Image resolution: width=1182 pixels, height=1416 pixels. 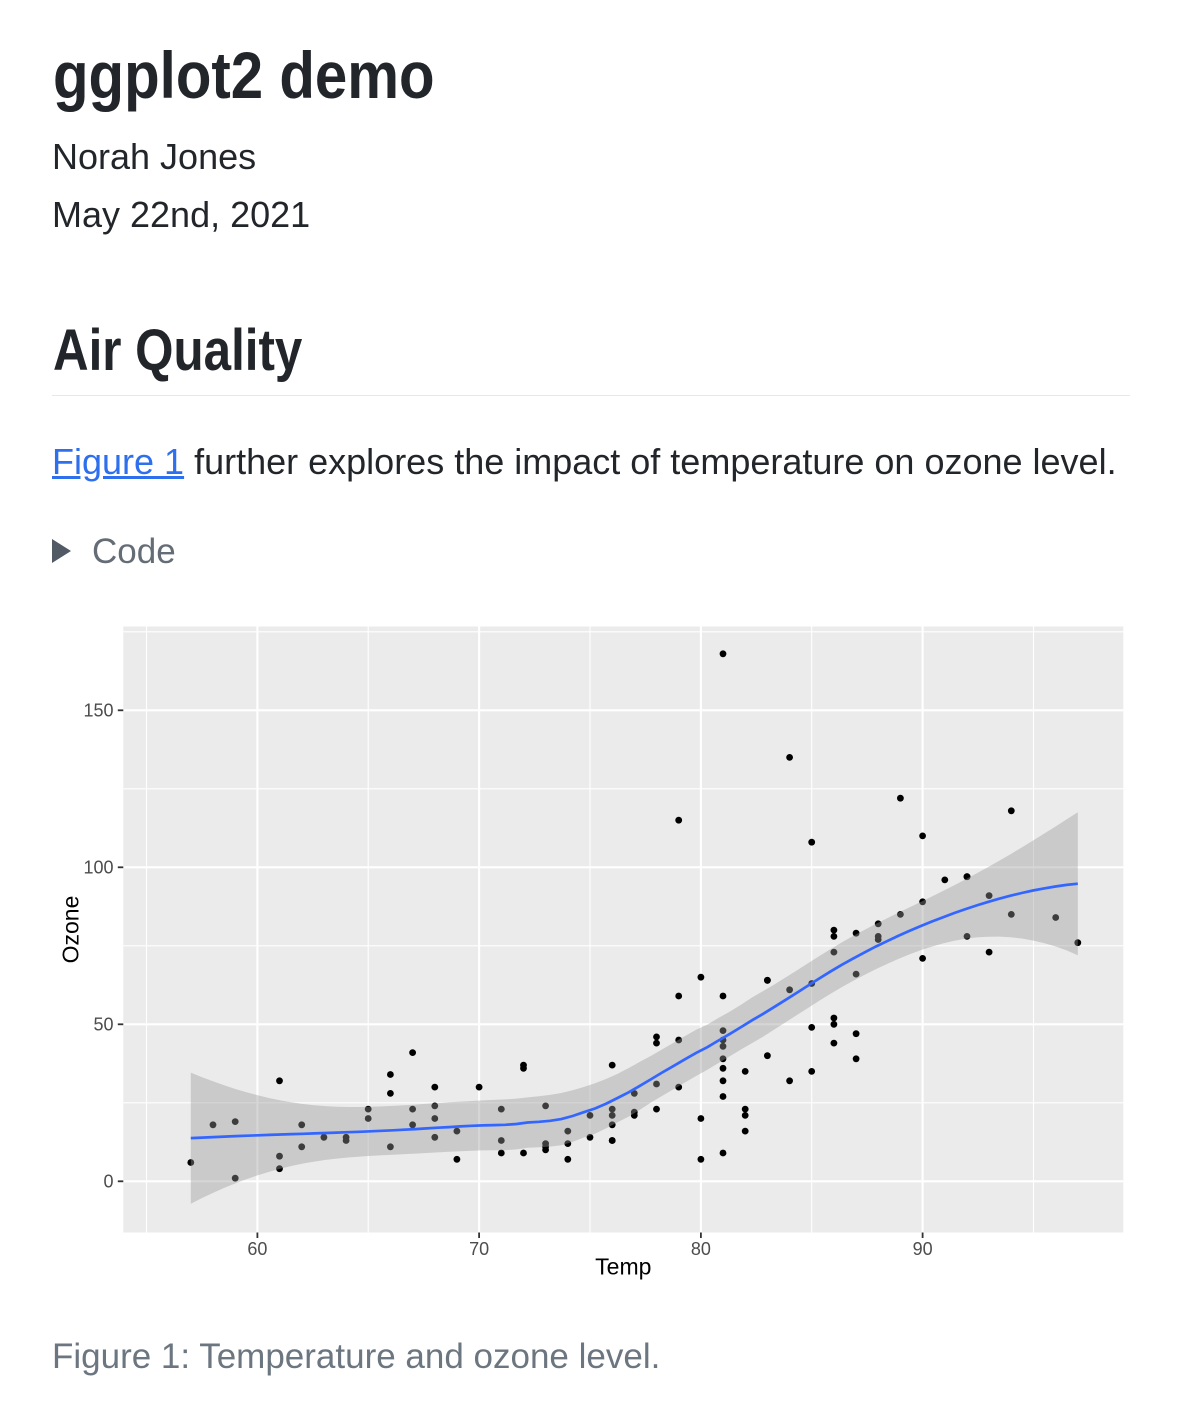 I want to click on svg-text: 80, so click(x=701, y=1249).